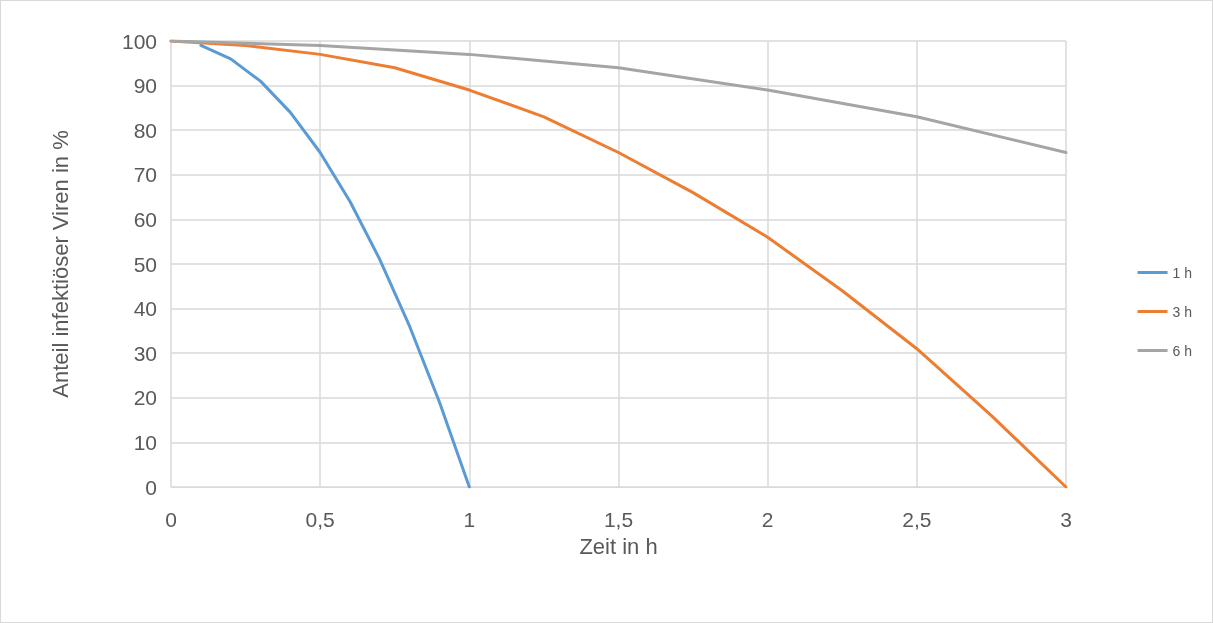  I want to click on x-tick-label: 0, so click(171, 519).